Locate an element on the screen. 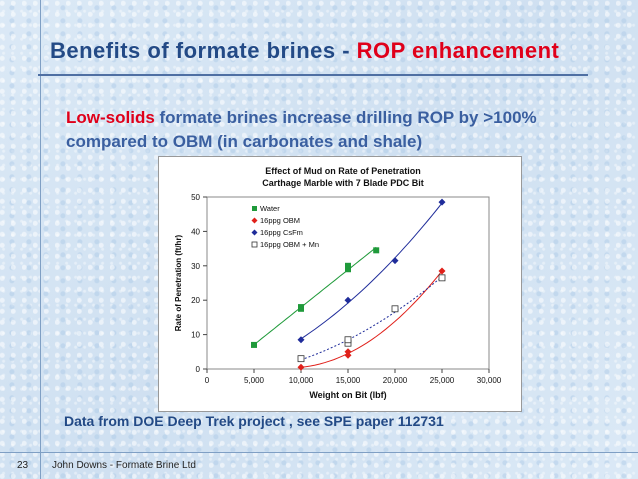 The height and width of the screenshot is (479, 638). y-axis-label: Rate of Penetration (ft/hr) is located at coordinates (178, 282).